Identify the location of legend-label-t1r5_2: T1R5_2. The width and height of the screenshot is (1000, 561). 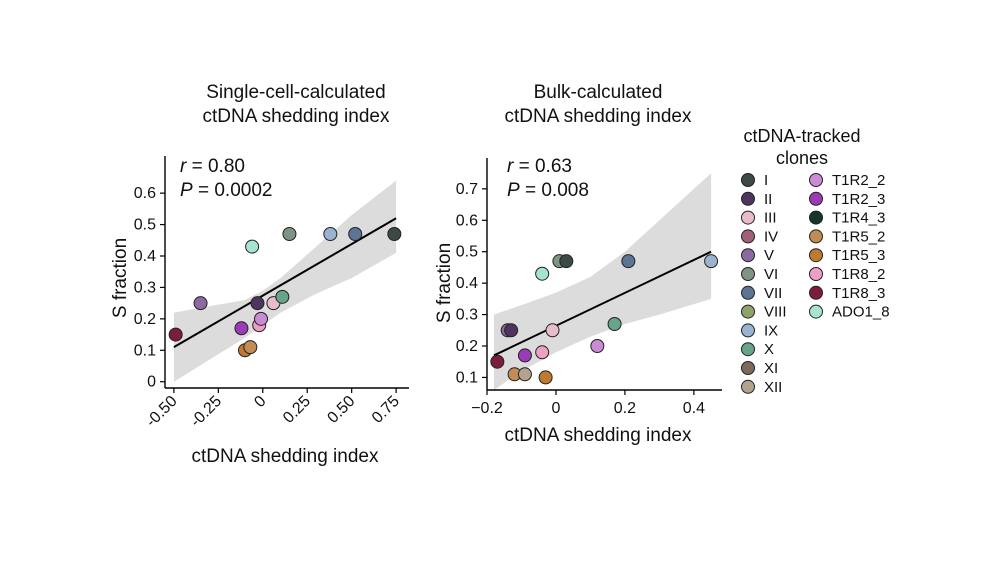
(858, 236).